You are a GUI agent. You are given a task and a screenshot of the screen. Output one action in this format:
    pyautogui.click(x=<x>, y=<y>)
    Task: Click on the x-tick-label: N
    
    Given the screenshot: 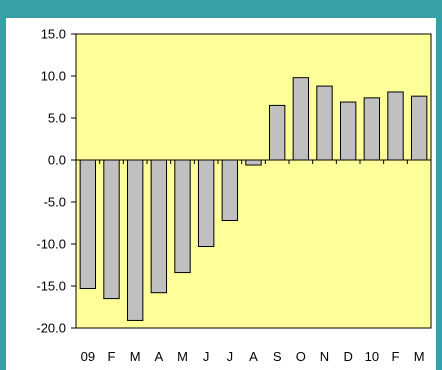 What is the action you would take?
    pyautogui.click(x=324, y=356)
    